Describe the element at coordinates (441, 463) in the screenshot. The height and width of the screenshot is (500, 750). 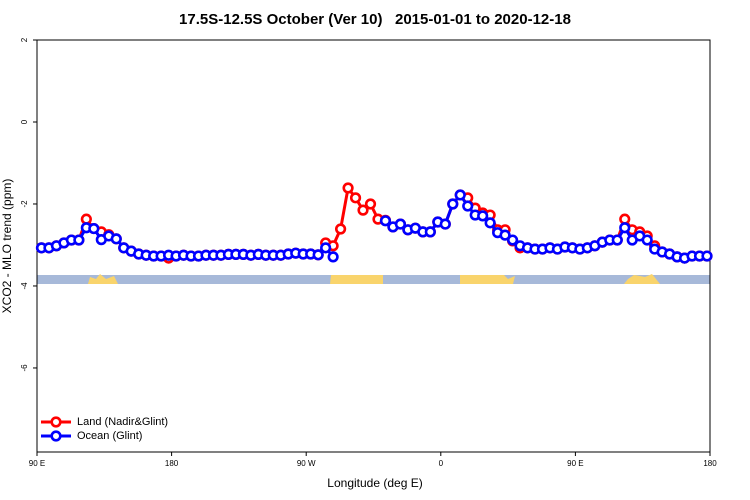
I see `x-tick-label: 0` at that location.